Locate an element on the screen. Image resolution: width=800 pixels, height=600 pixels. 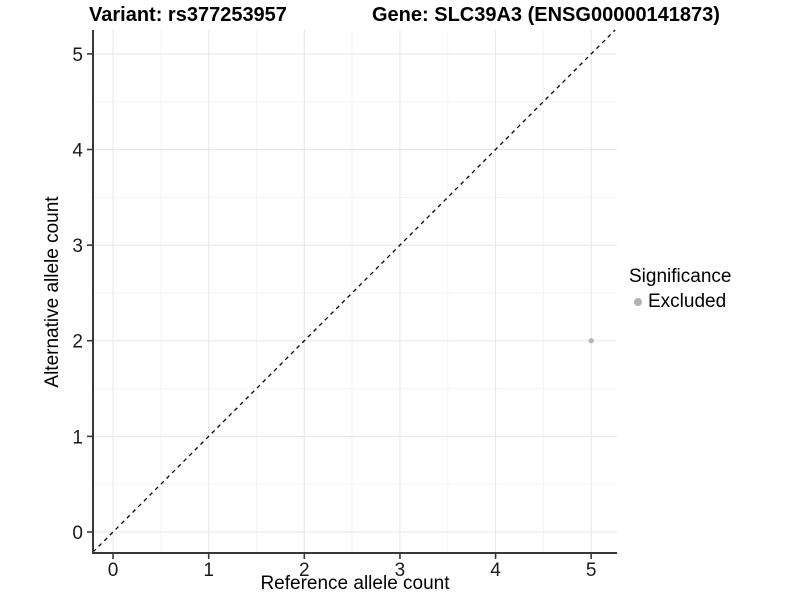
x-axis-title: Reference allele count is located at coordinates (355, 583).